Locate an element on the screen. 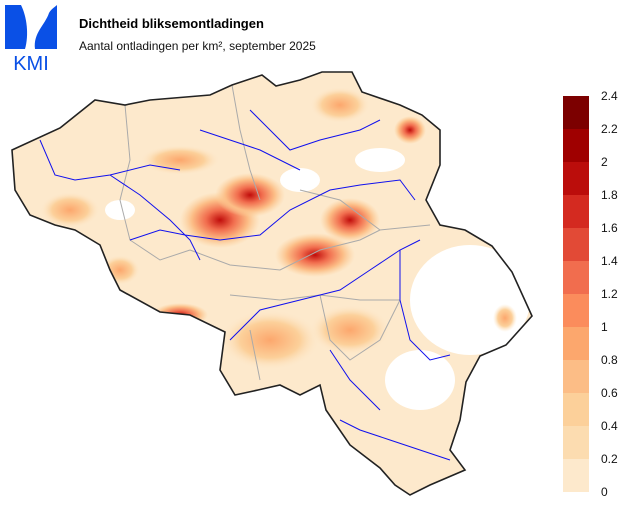 This screenshot has height=507, width=640. legend-tick-label: 1 is located at coordinates (604, 327).